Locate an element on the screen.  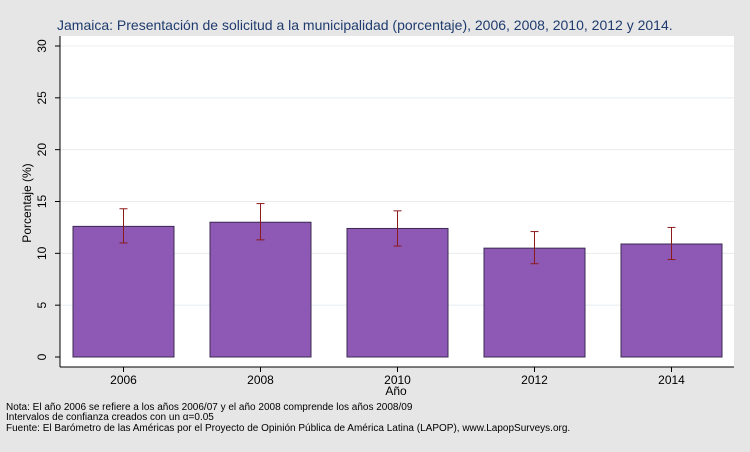
x-tick-label-2006: 2006 is located at coordinates (123, 380).